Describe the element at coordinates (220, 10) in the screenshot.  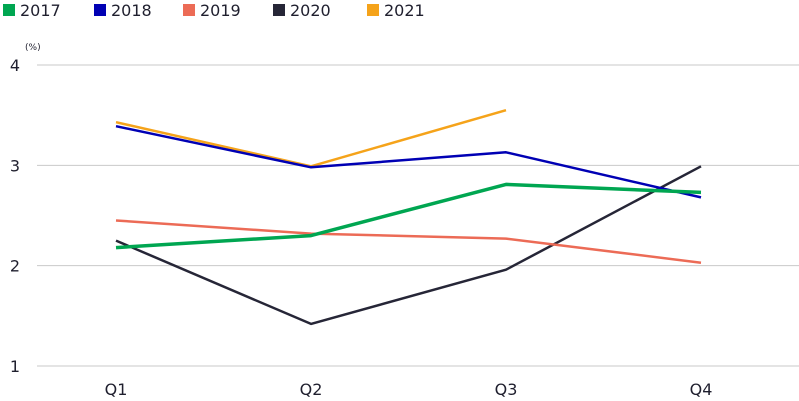
I see `legend-label-2019: 2019` at that location.